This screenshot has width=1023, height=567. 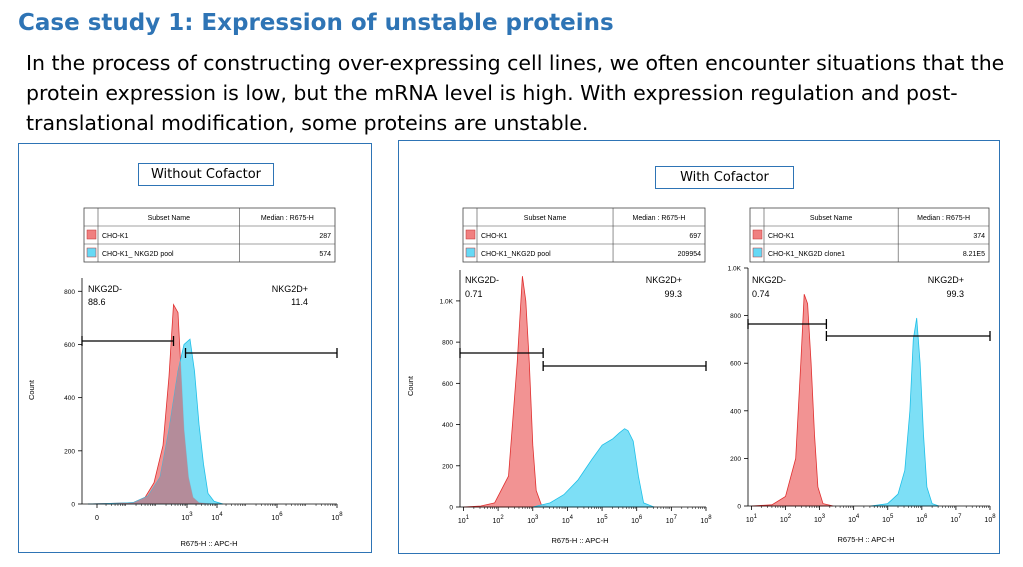 I want to click on table-row-name: CHO-K1_ NKG2D pool, so click(x=138, y=254).